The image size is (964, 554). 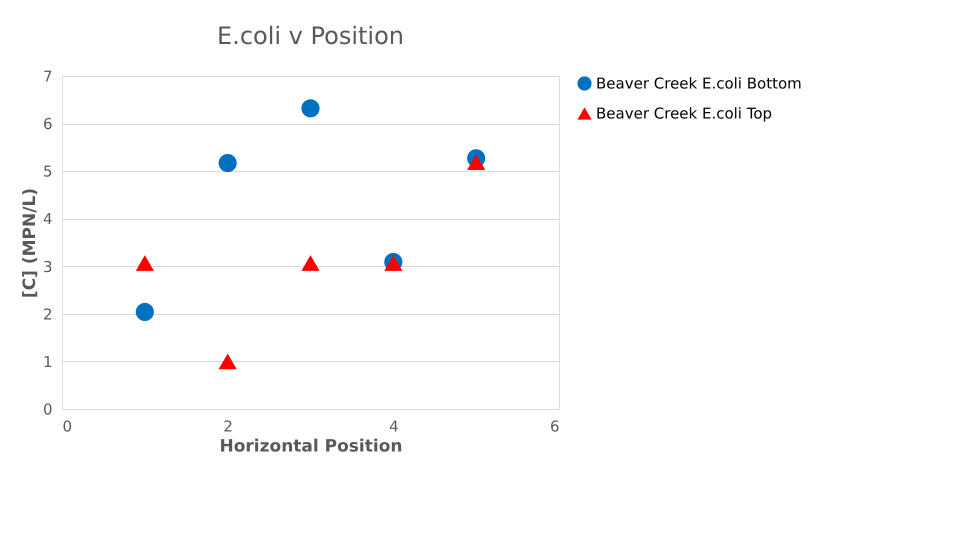 What do you see at coordinates (47, 267) in the screenshot?
I see `y-tick-label: 3` at bounding box center [47, 267].